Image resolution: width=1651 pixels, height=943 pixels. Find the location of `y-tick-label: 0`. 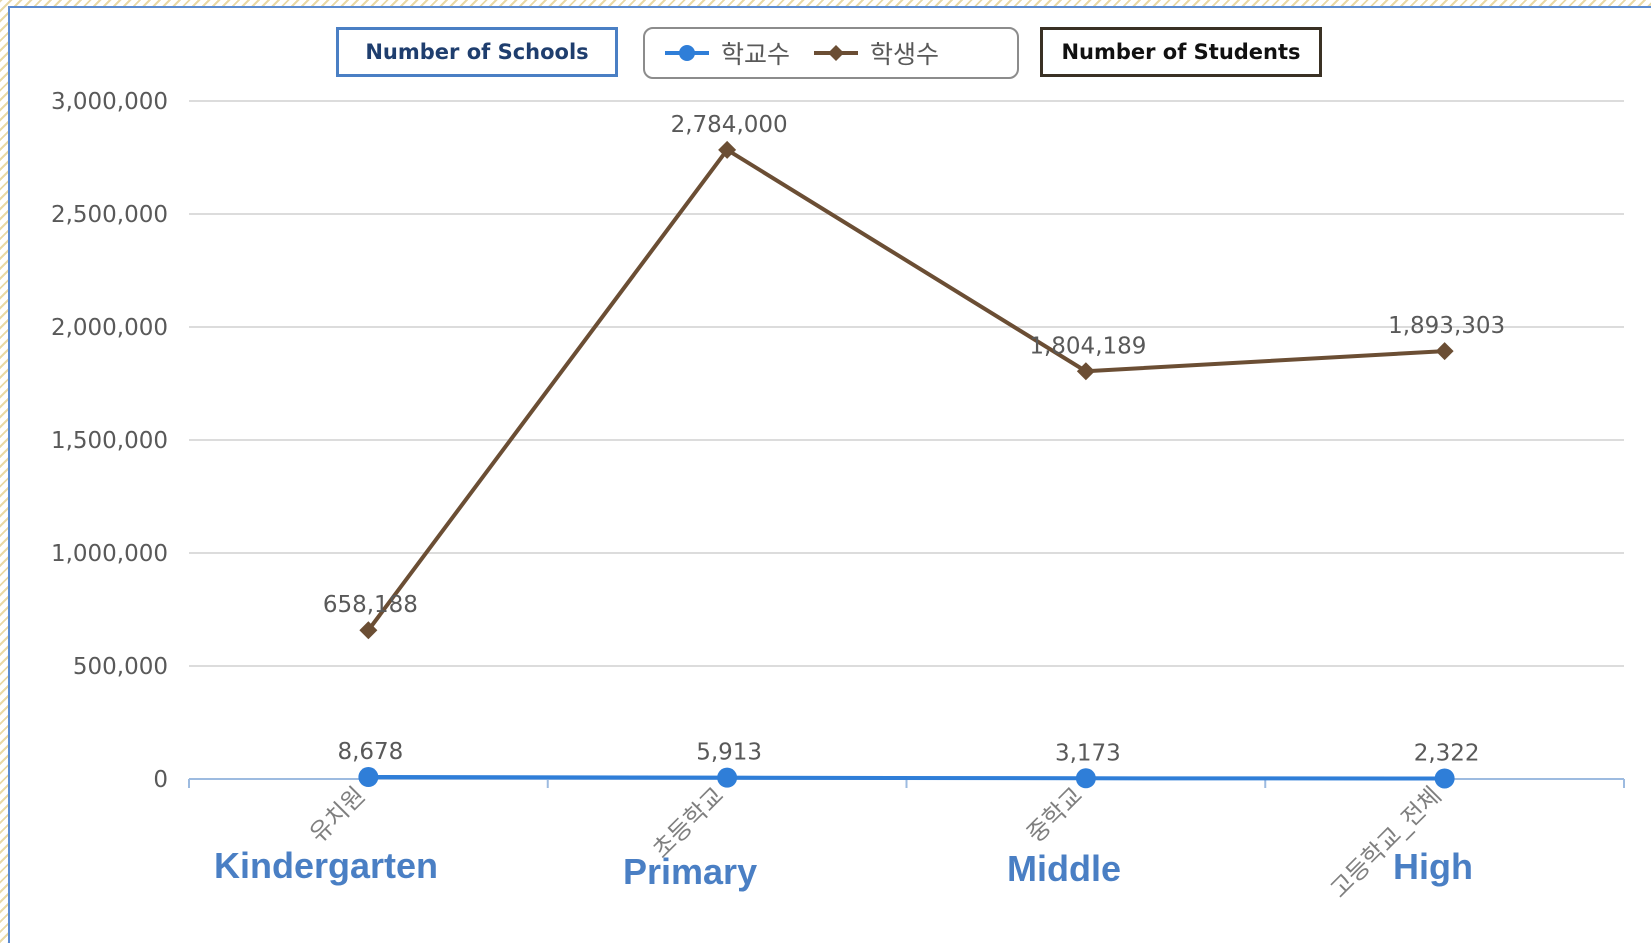

y-tick-label: 0 is located at coordinates (160, 780).